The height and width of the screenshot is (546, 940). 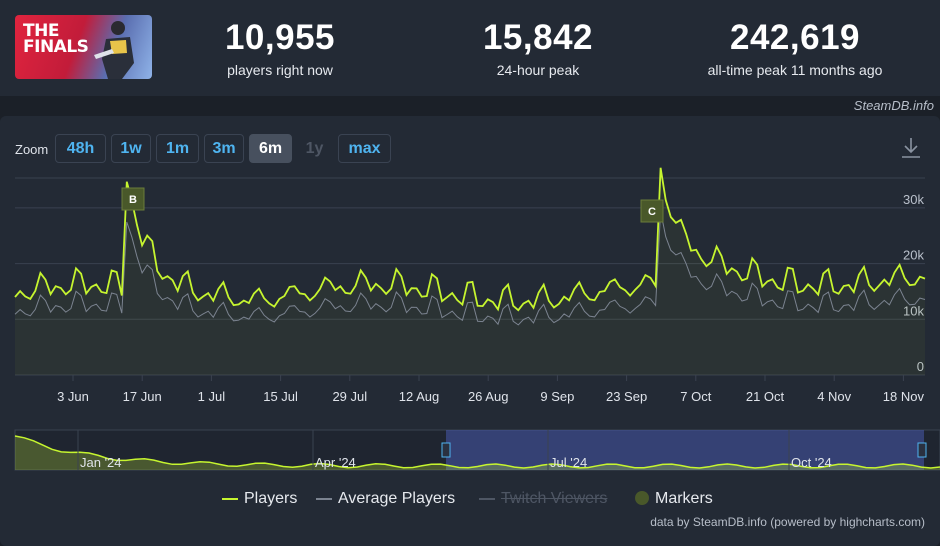 I want to click on navigator-area, so click(x=477, y=453).